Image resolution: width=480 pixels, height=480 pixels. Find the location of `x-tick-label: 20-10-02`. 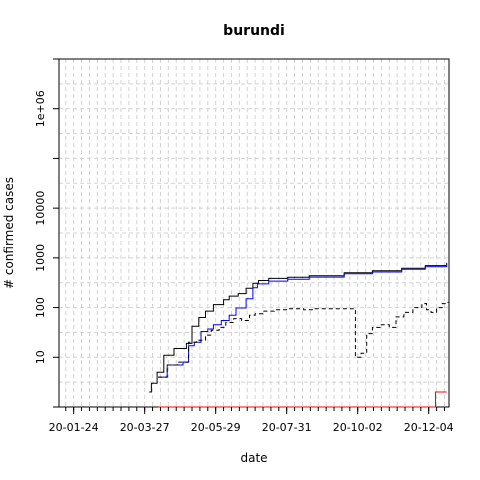

x-tick-label: 20-10-02 is located at coordinates (358, 427).